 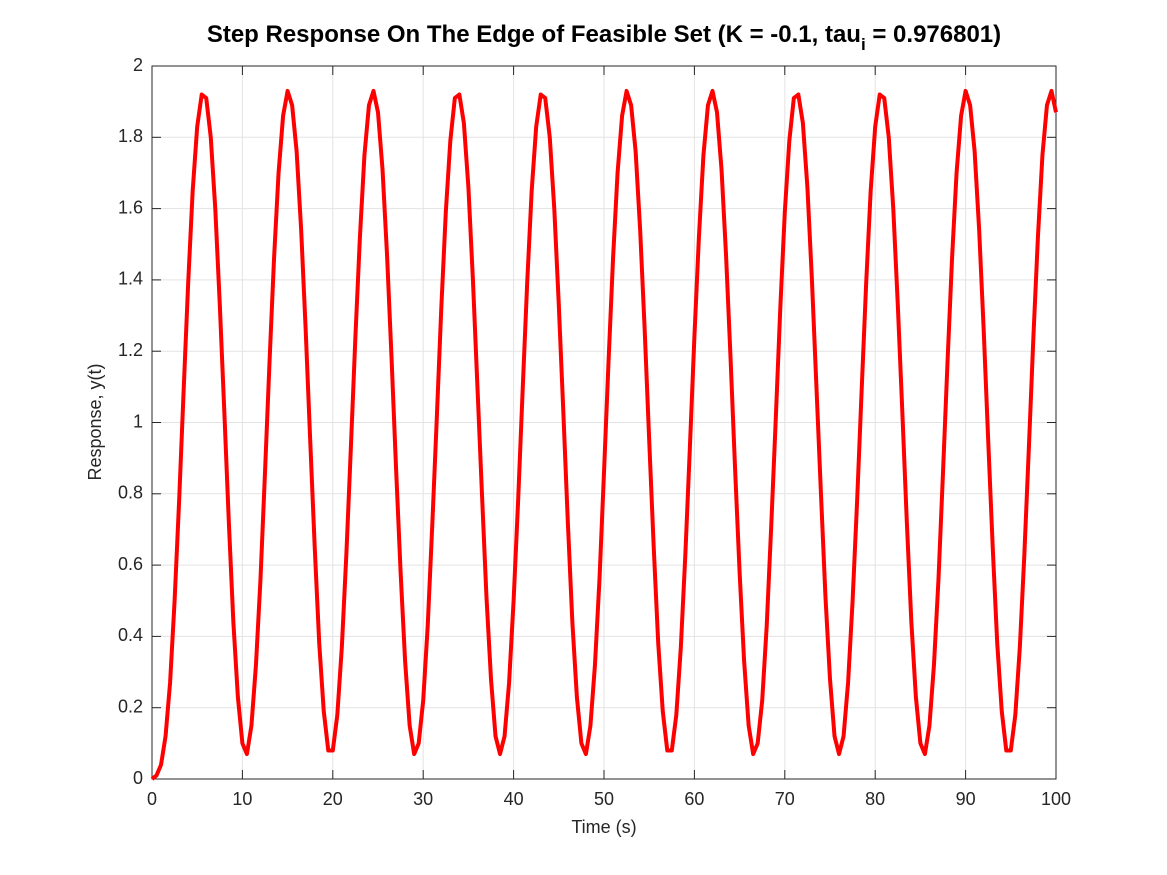 I want to click on x-tick-label: 90, so click(x=966, y=799).